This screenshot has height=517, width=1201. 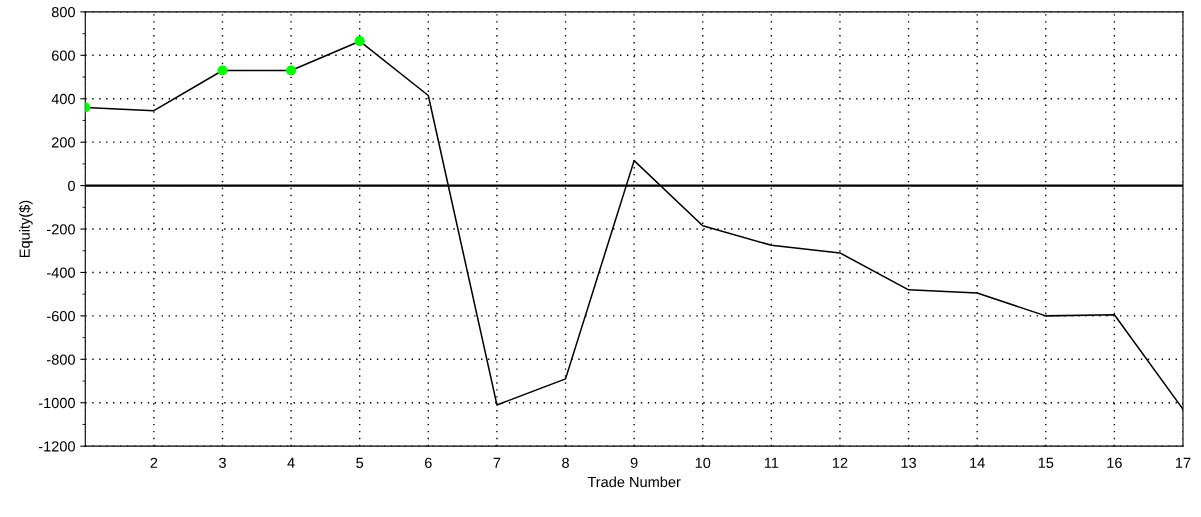 I want to click on x-tick-label: 5, so click(x=360, y=462).